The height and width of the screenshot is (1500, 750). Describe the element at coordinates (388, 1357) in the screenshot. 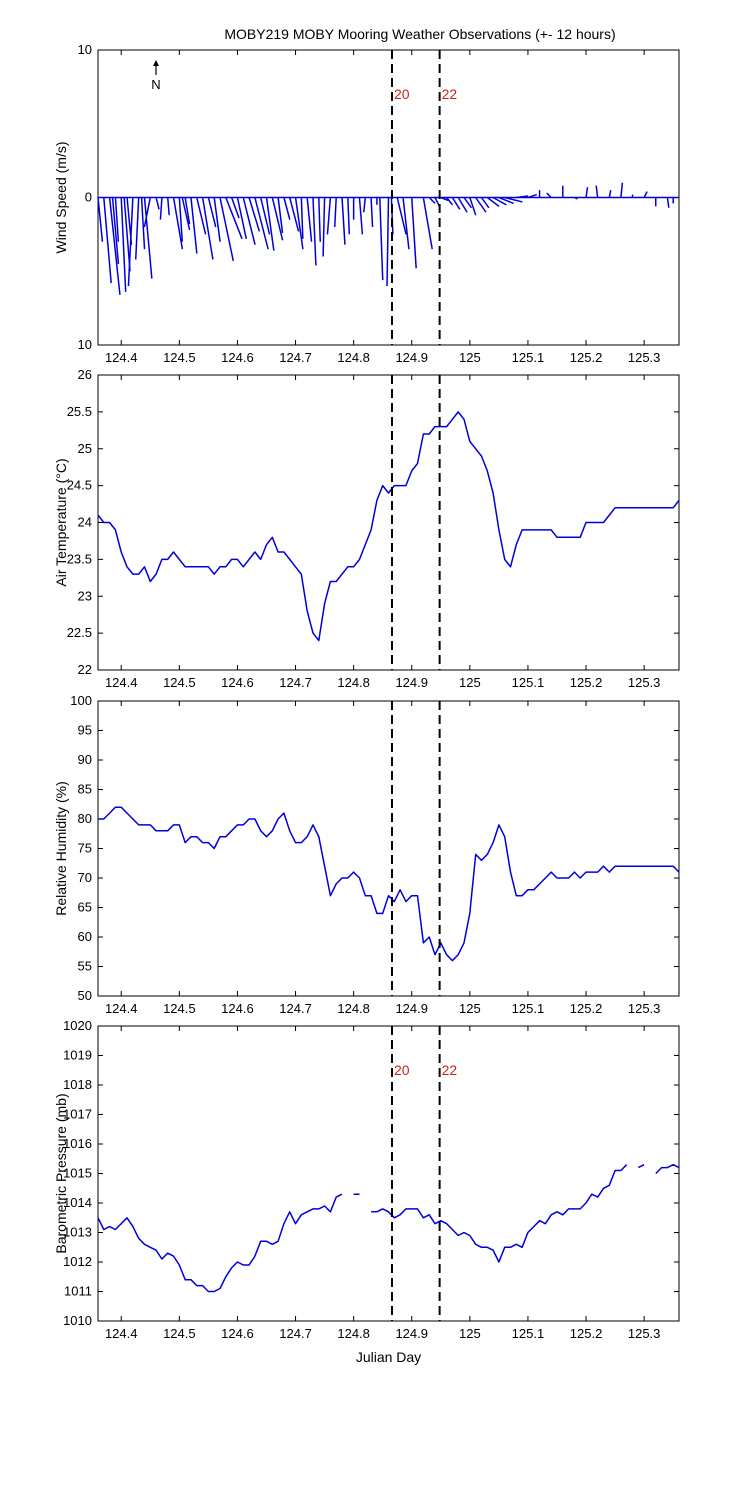

I see `x-axis-label: Julian Day` at that location.